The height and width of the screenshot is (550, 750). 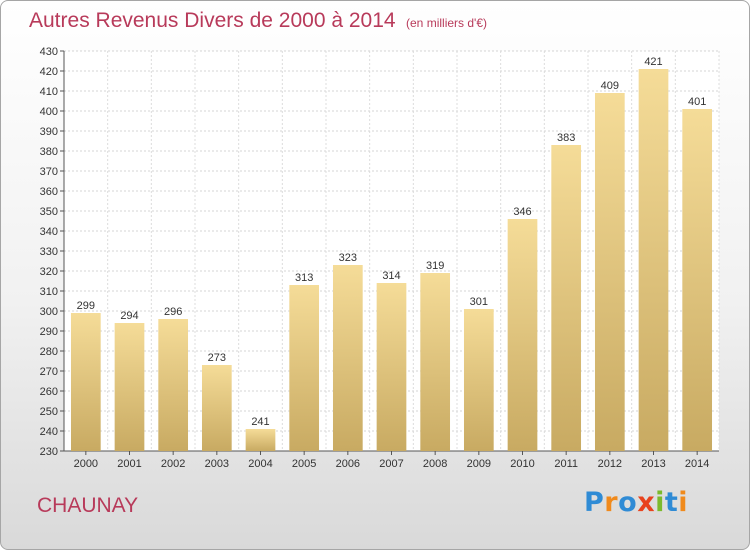 I want to click on y-tick-label: 400, so click(x=49, y=112).